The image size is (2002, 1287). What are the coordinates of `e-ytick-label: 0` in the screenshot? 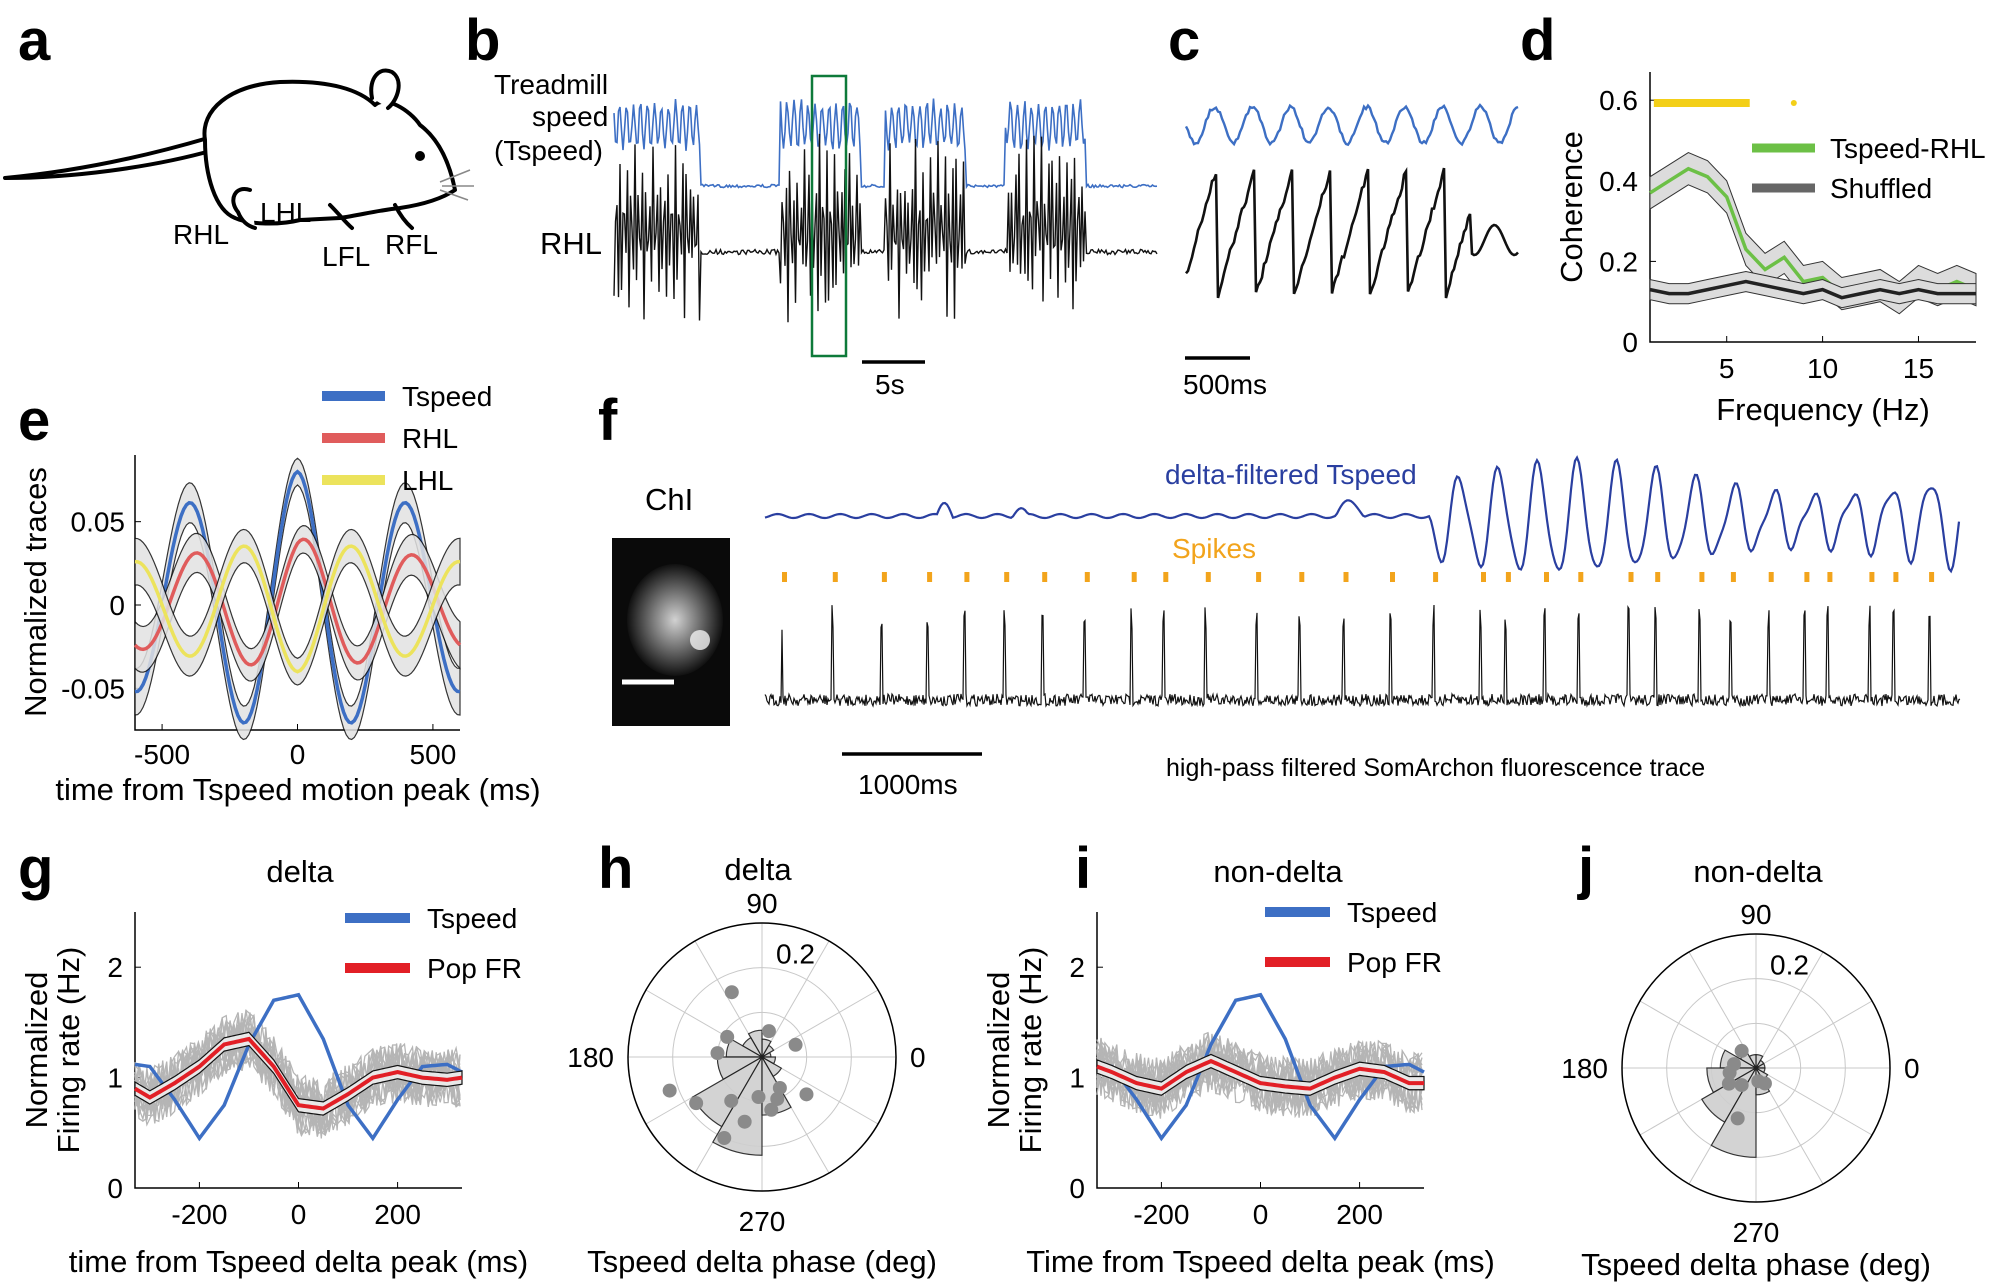 It's located at (117, 605).